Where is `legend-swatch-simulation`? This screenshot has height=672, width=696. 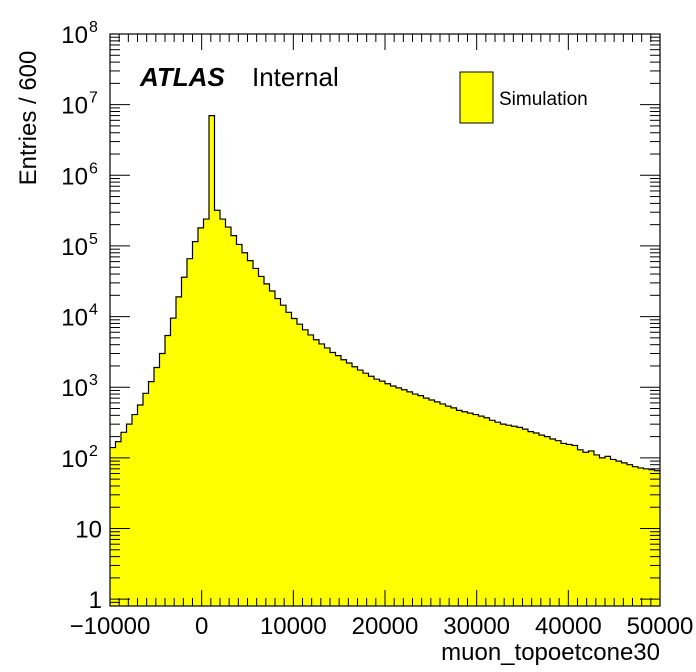 legend-swatch-simulation is located at coordinates (476, 97).